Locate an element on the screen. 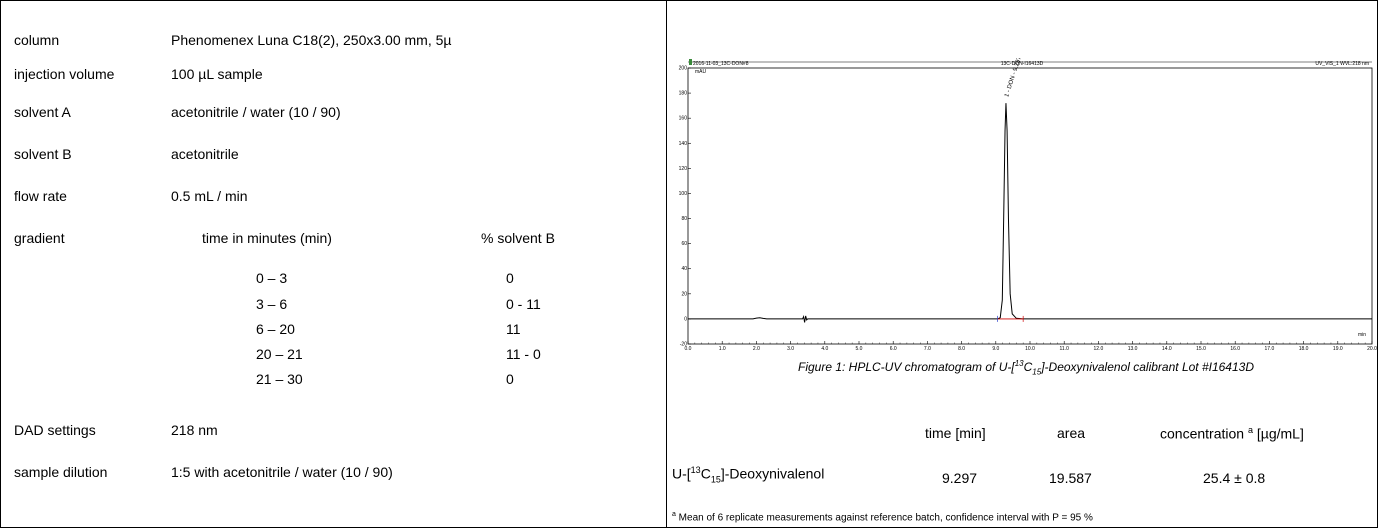 The image size is (1378, 528). x-tick-label: 17.0 is located at coordinates (1270, 349).